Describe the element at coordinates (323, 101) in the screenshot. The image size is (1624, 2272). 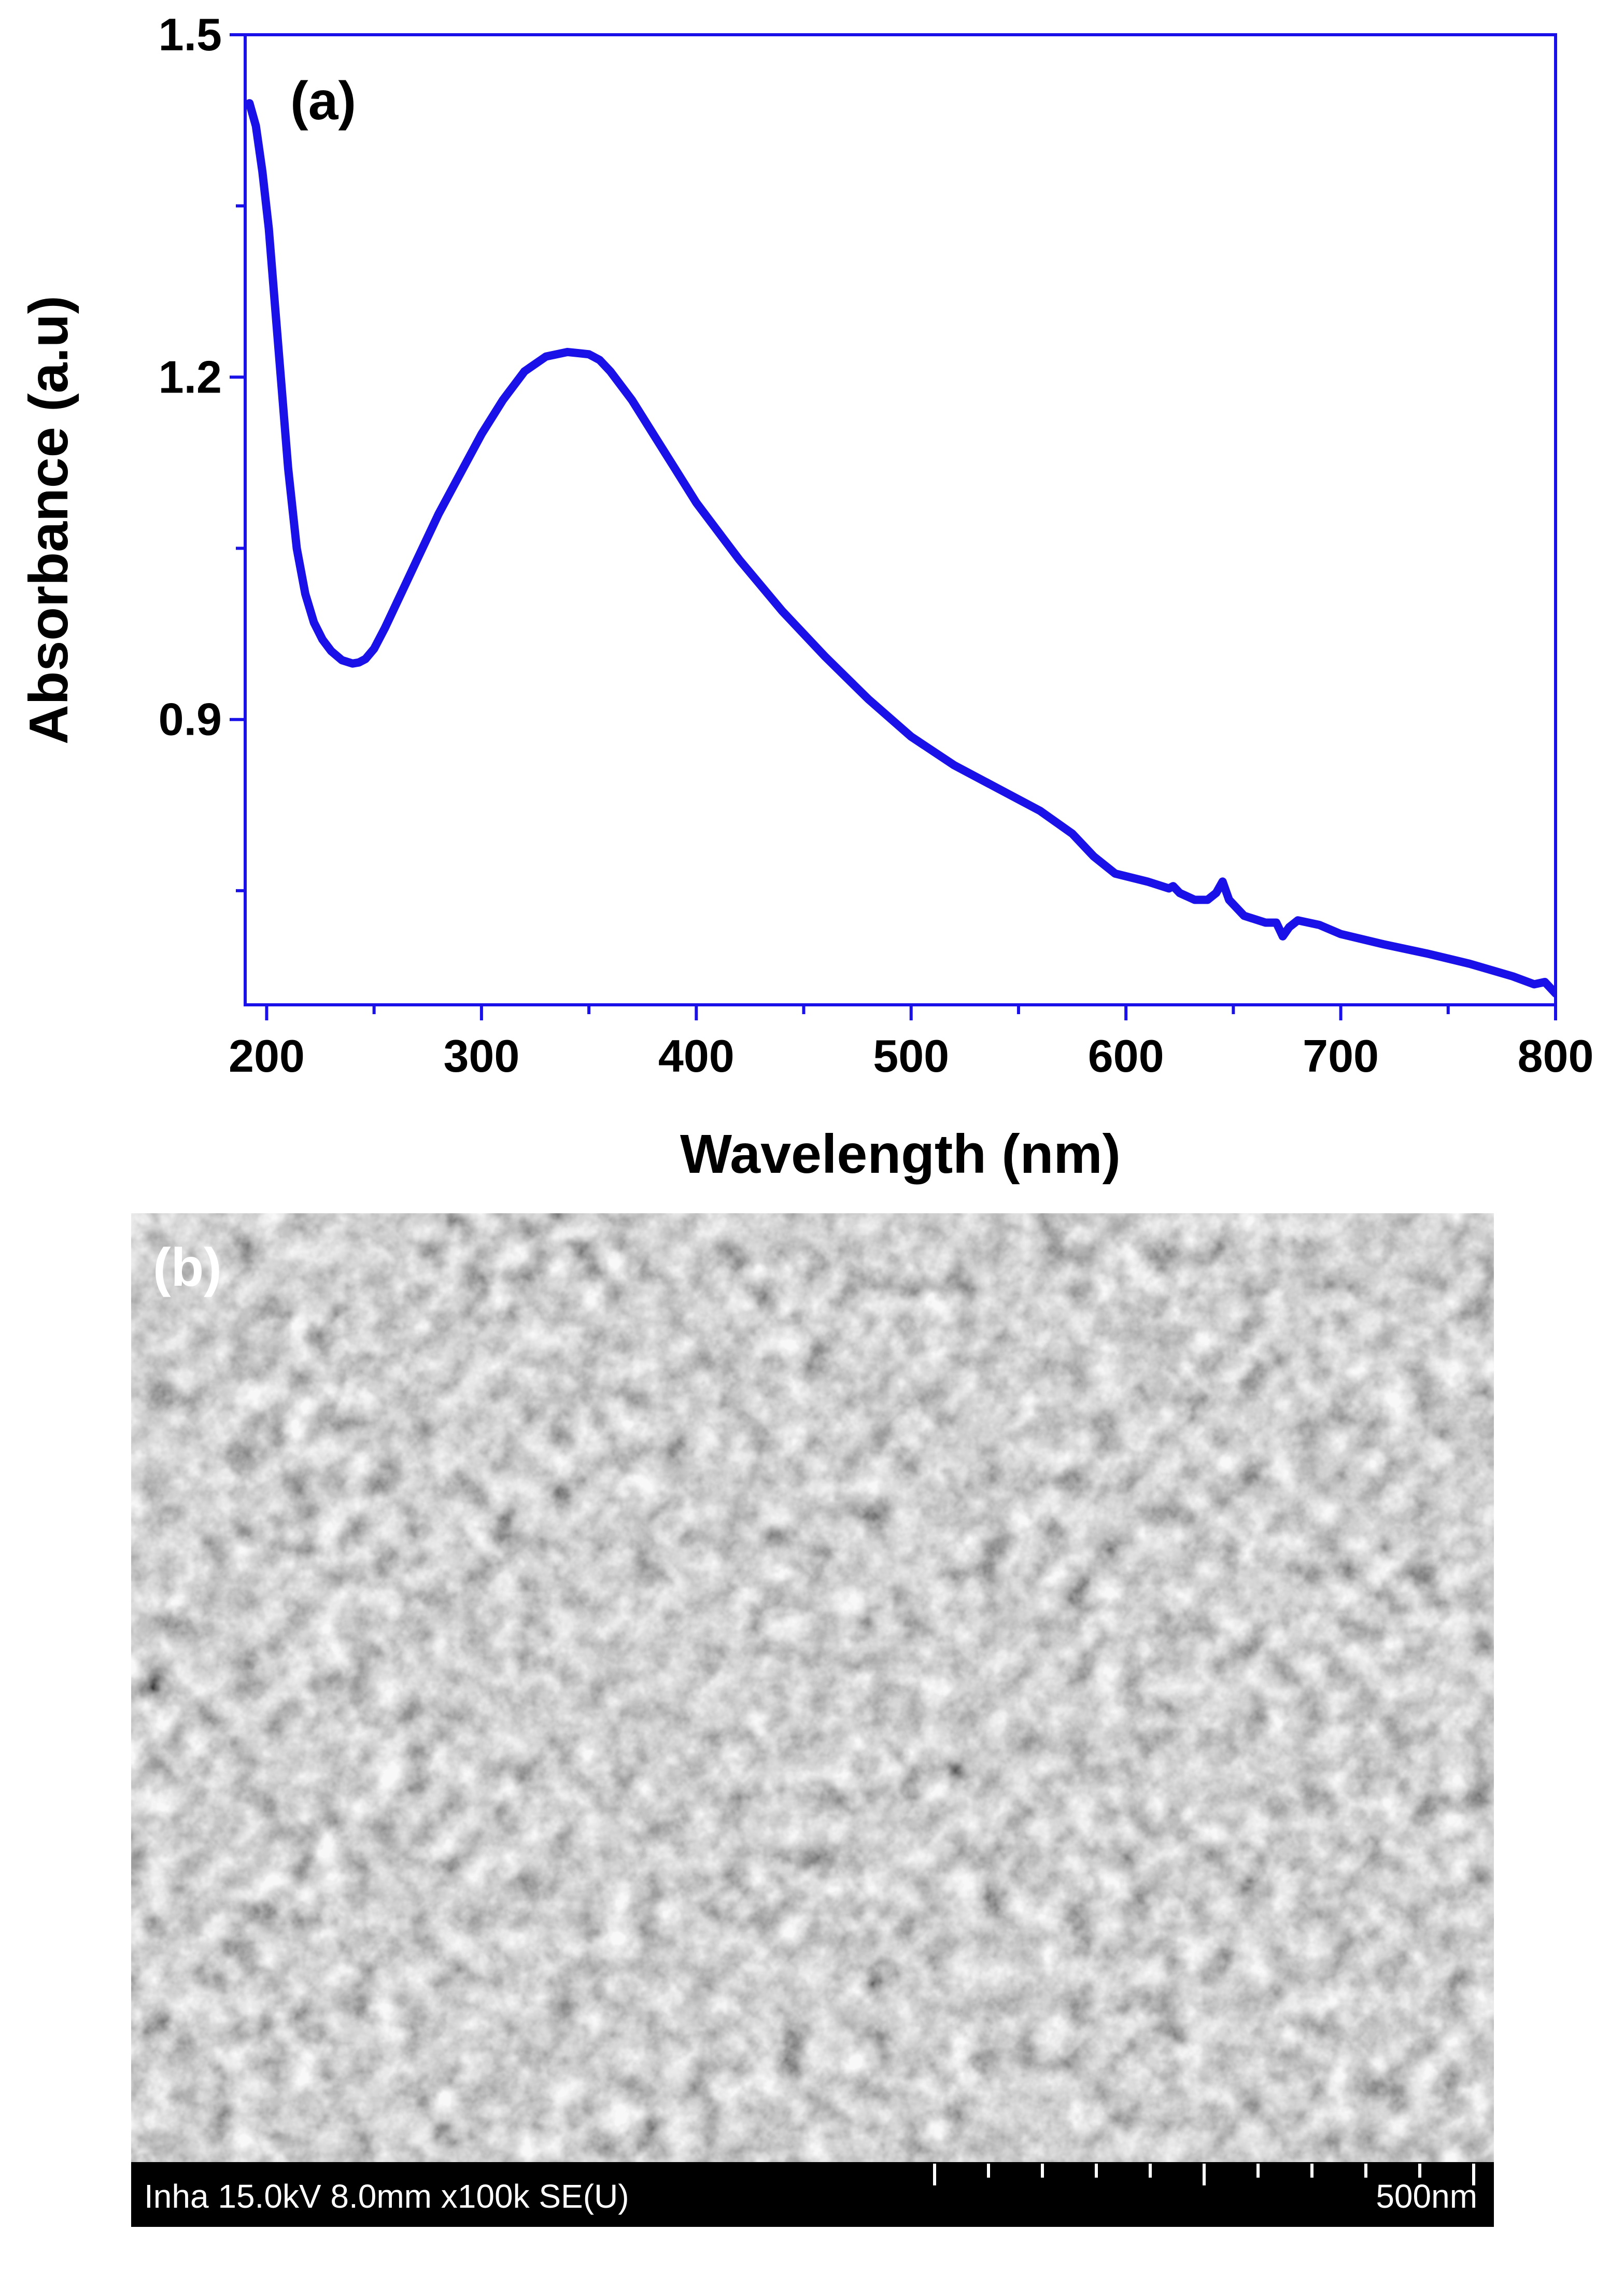
I see `panel-label-a: (a)` at that location.